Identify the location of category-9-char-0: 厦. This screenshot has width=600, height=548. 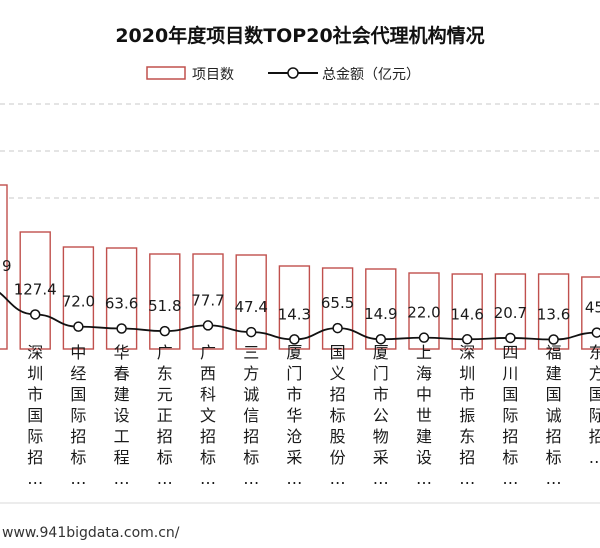
(381, 352).